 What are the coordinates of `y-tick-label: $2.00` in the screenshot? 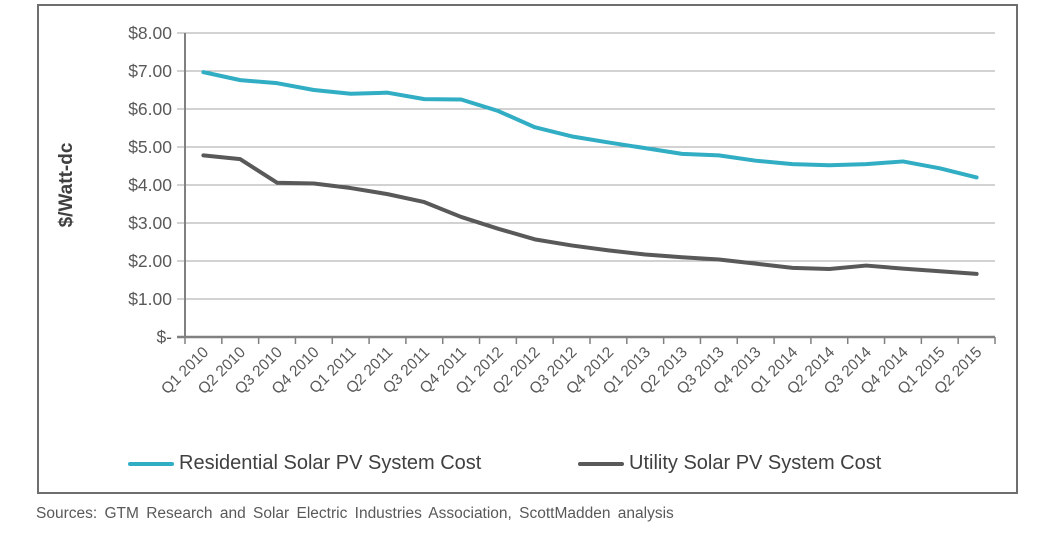 It's located at (150, 261).